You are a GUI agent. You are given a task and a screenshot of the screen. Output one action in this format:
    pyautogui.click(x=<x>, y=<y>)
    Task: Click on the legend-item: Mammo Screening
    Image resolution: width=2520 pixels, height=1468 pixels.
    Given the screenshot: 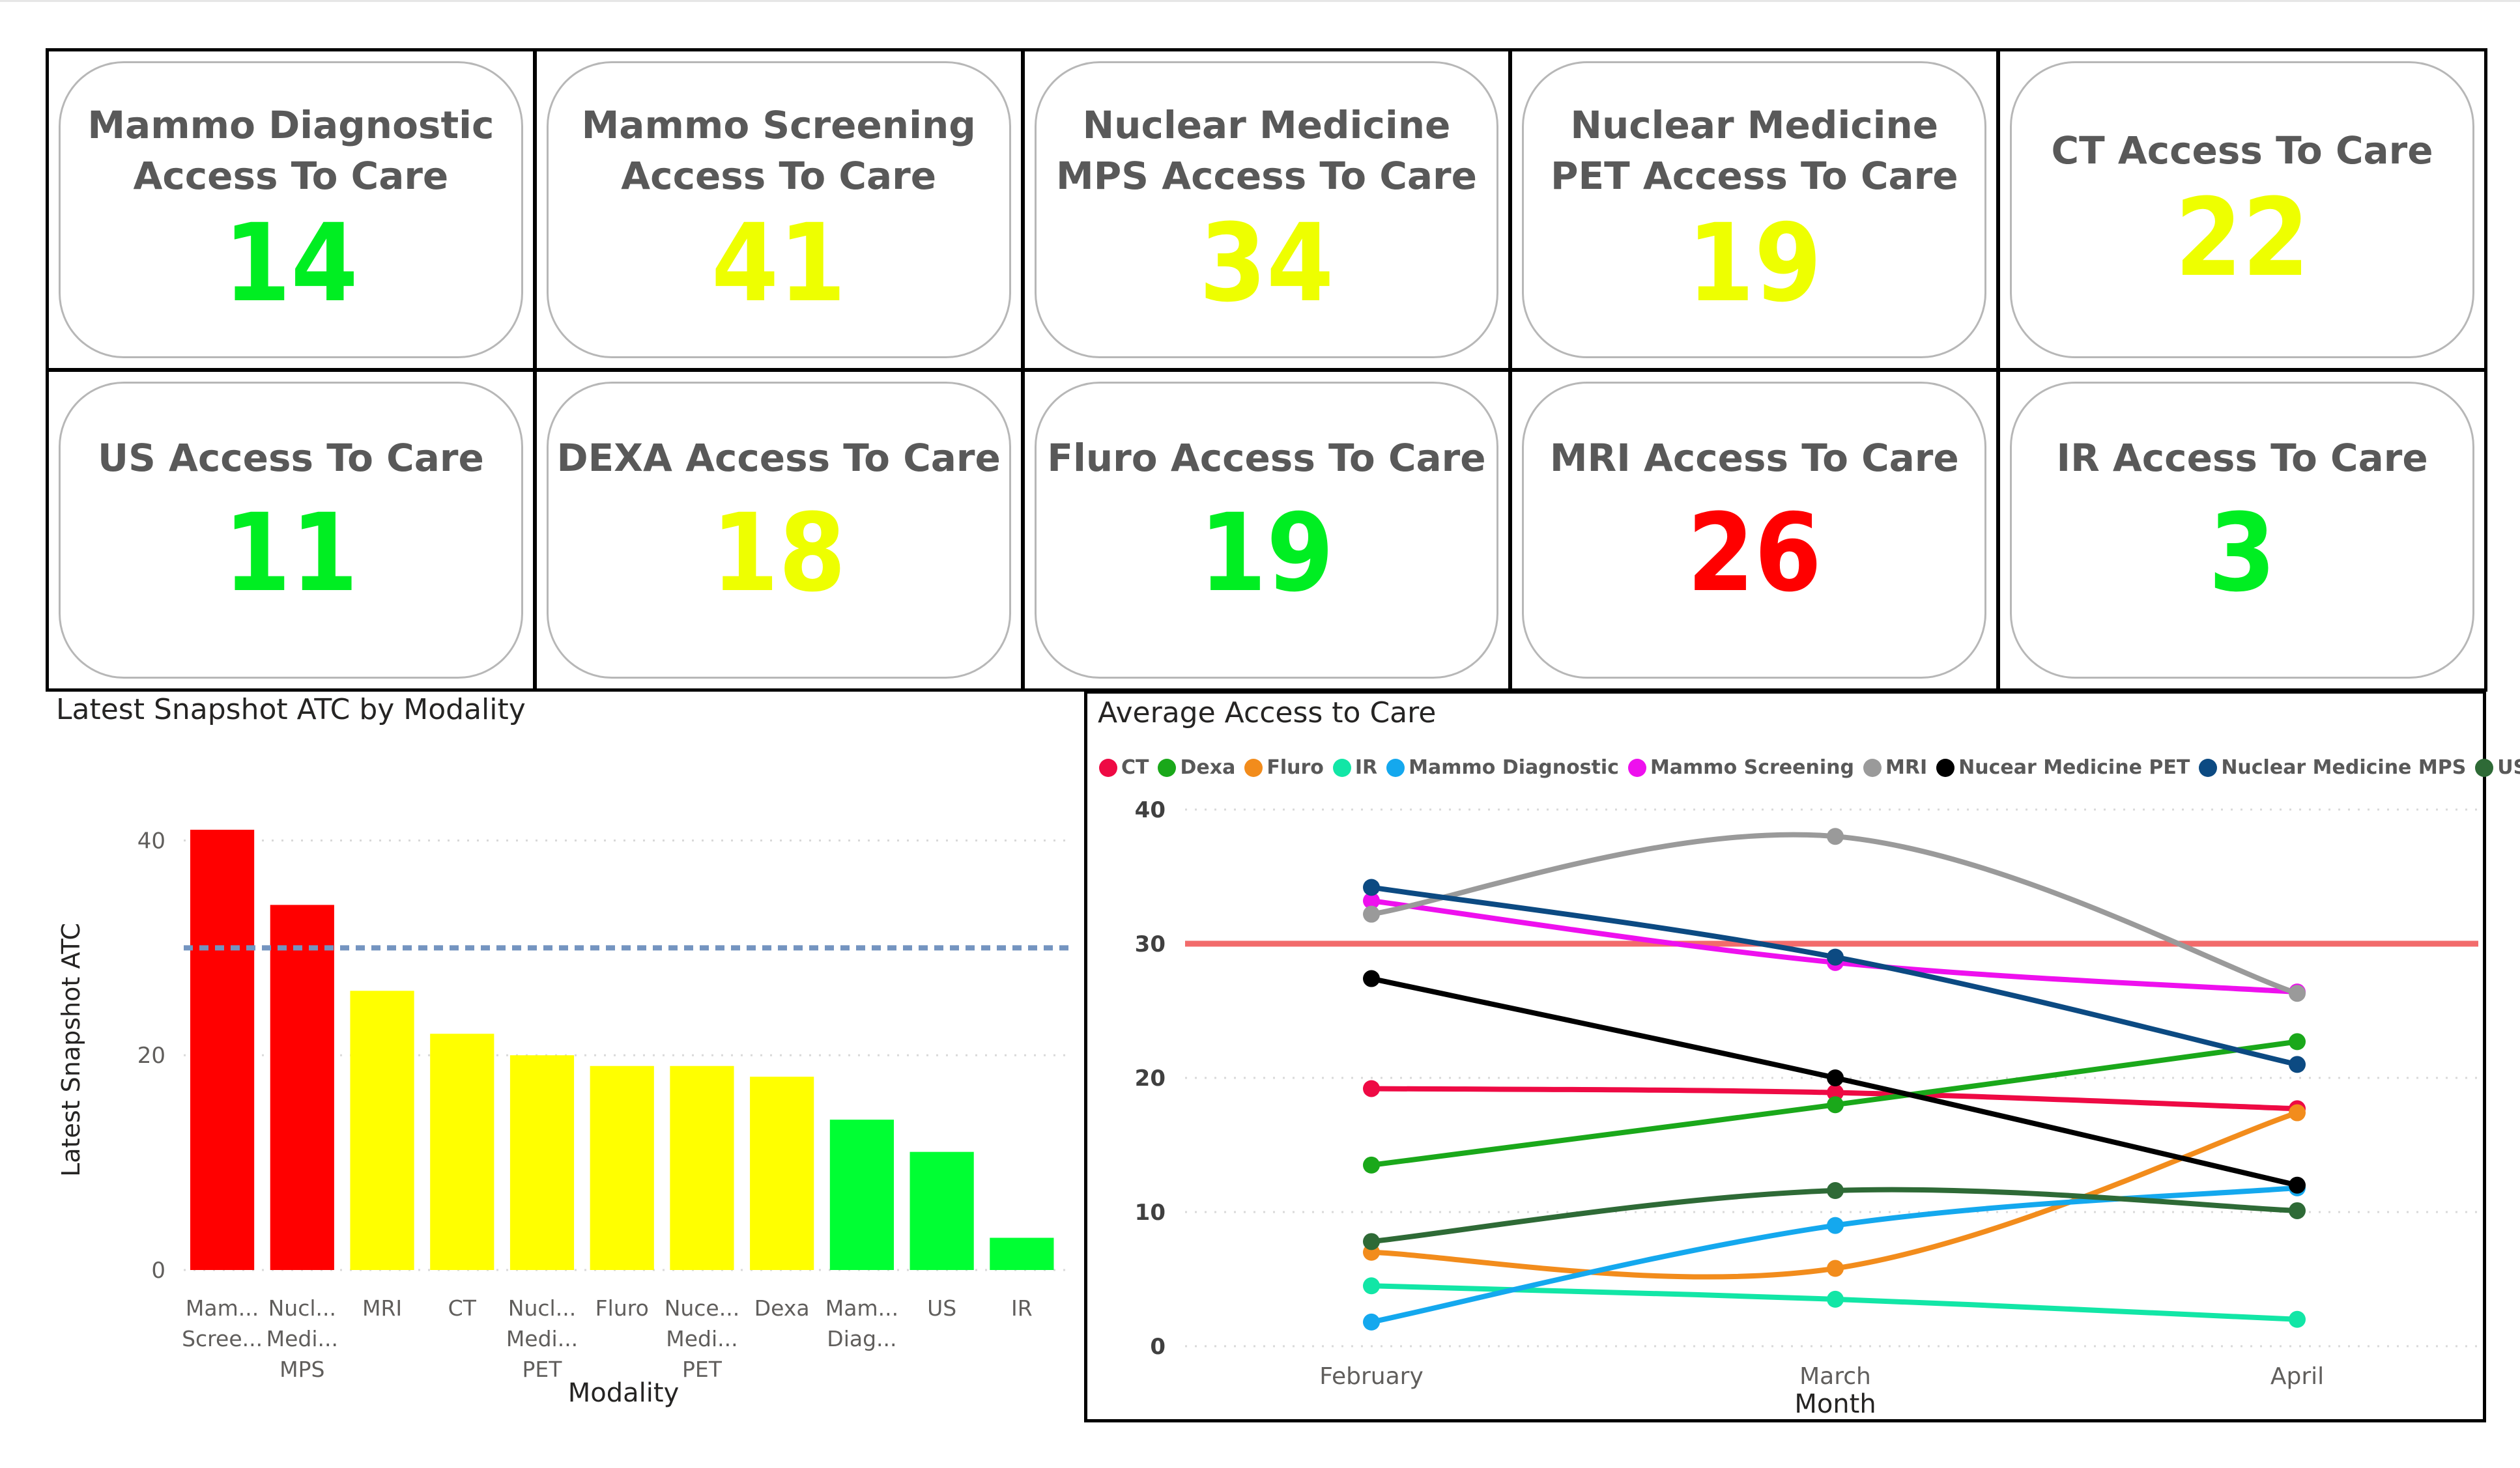 What is the action you would take?
    pyautogui.click(x=1740, y=767)
    